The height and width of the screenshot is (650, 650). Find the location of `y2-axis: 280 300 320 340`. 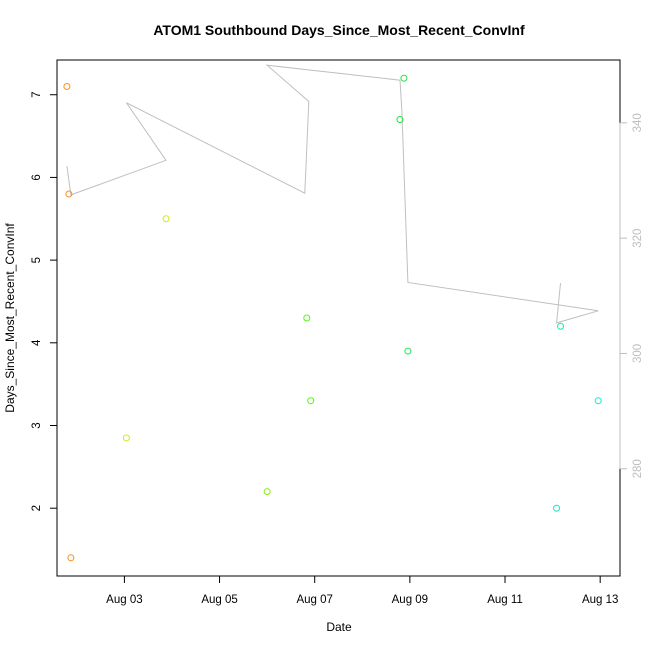

y2-axis: 280 300 320 340 is located at coordinates (631, 295).